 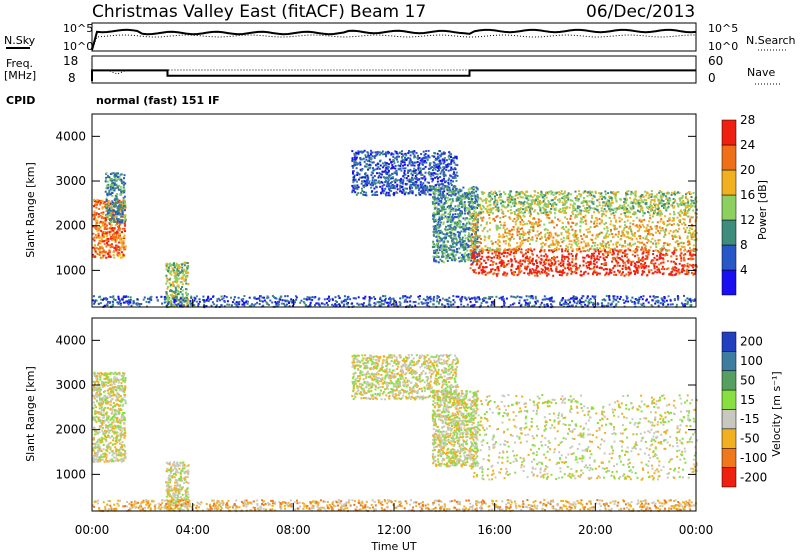 I want to click on freq-tick-top: 18, so click(x=70, y=61).